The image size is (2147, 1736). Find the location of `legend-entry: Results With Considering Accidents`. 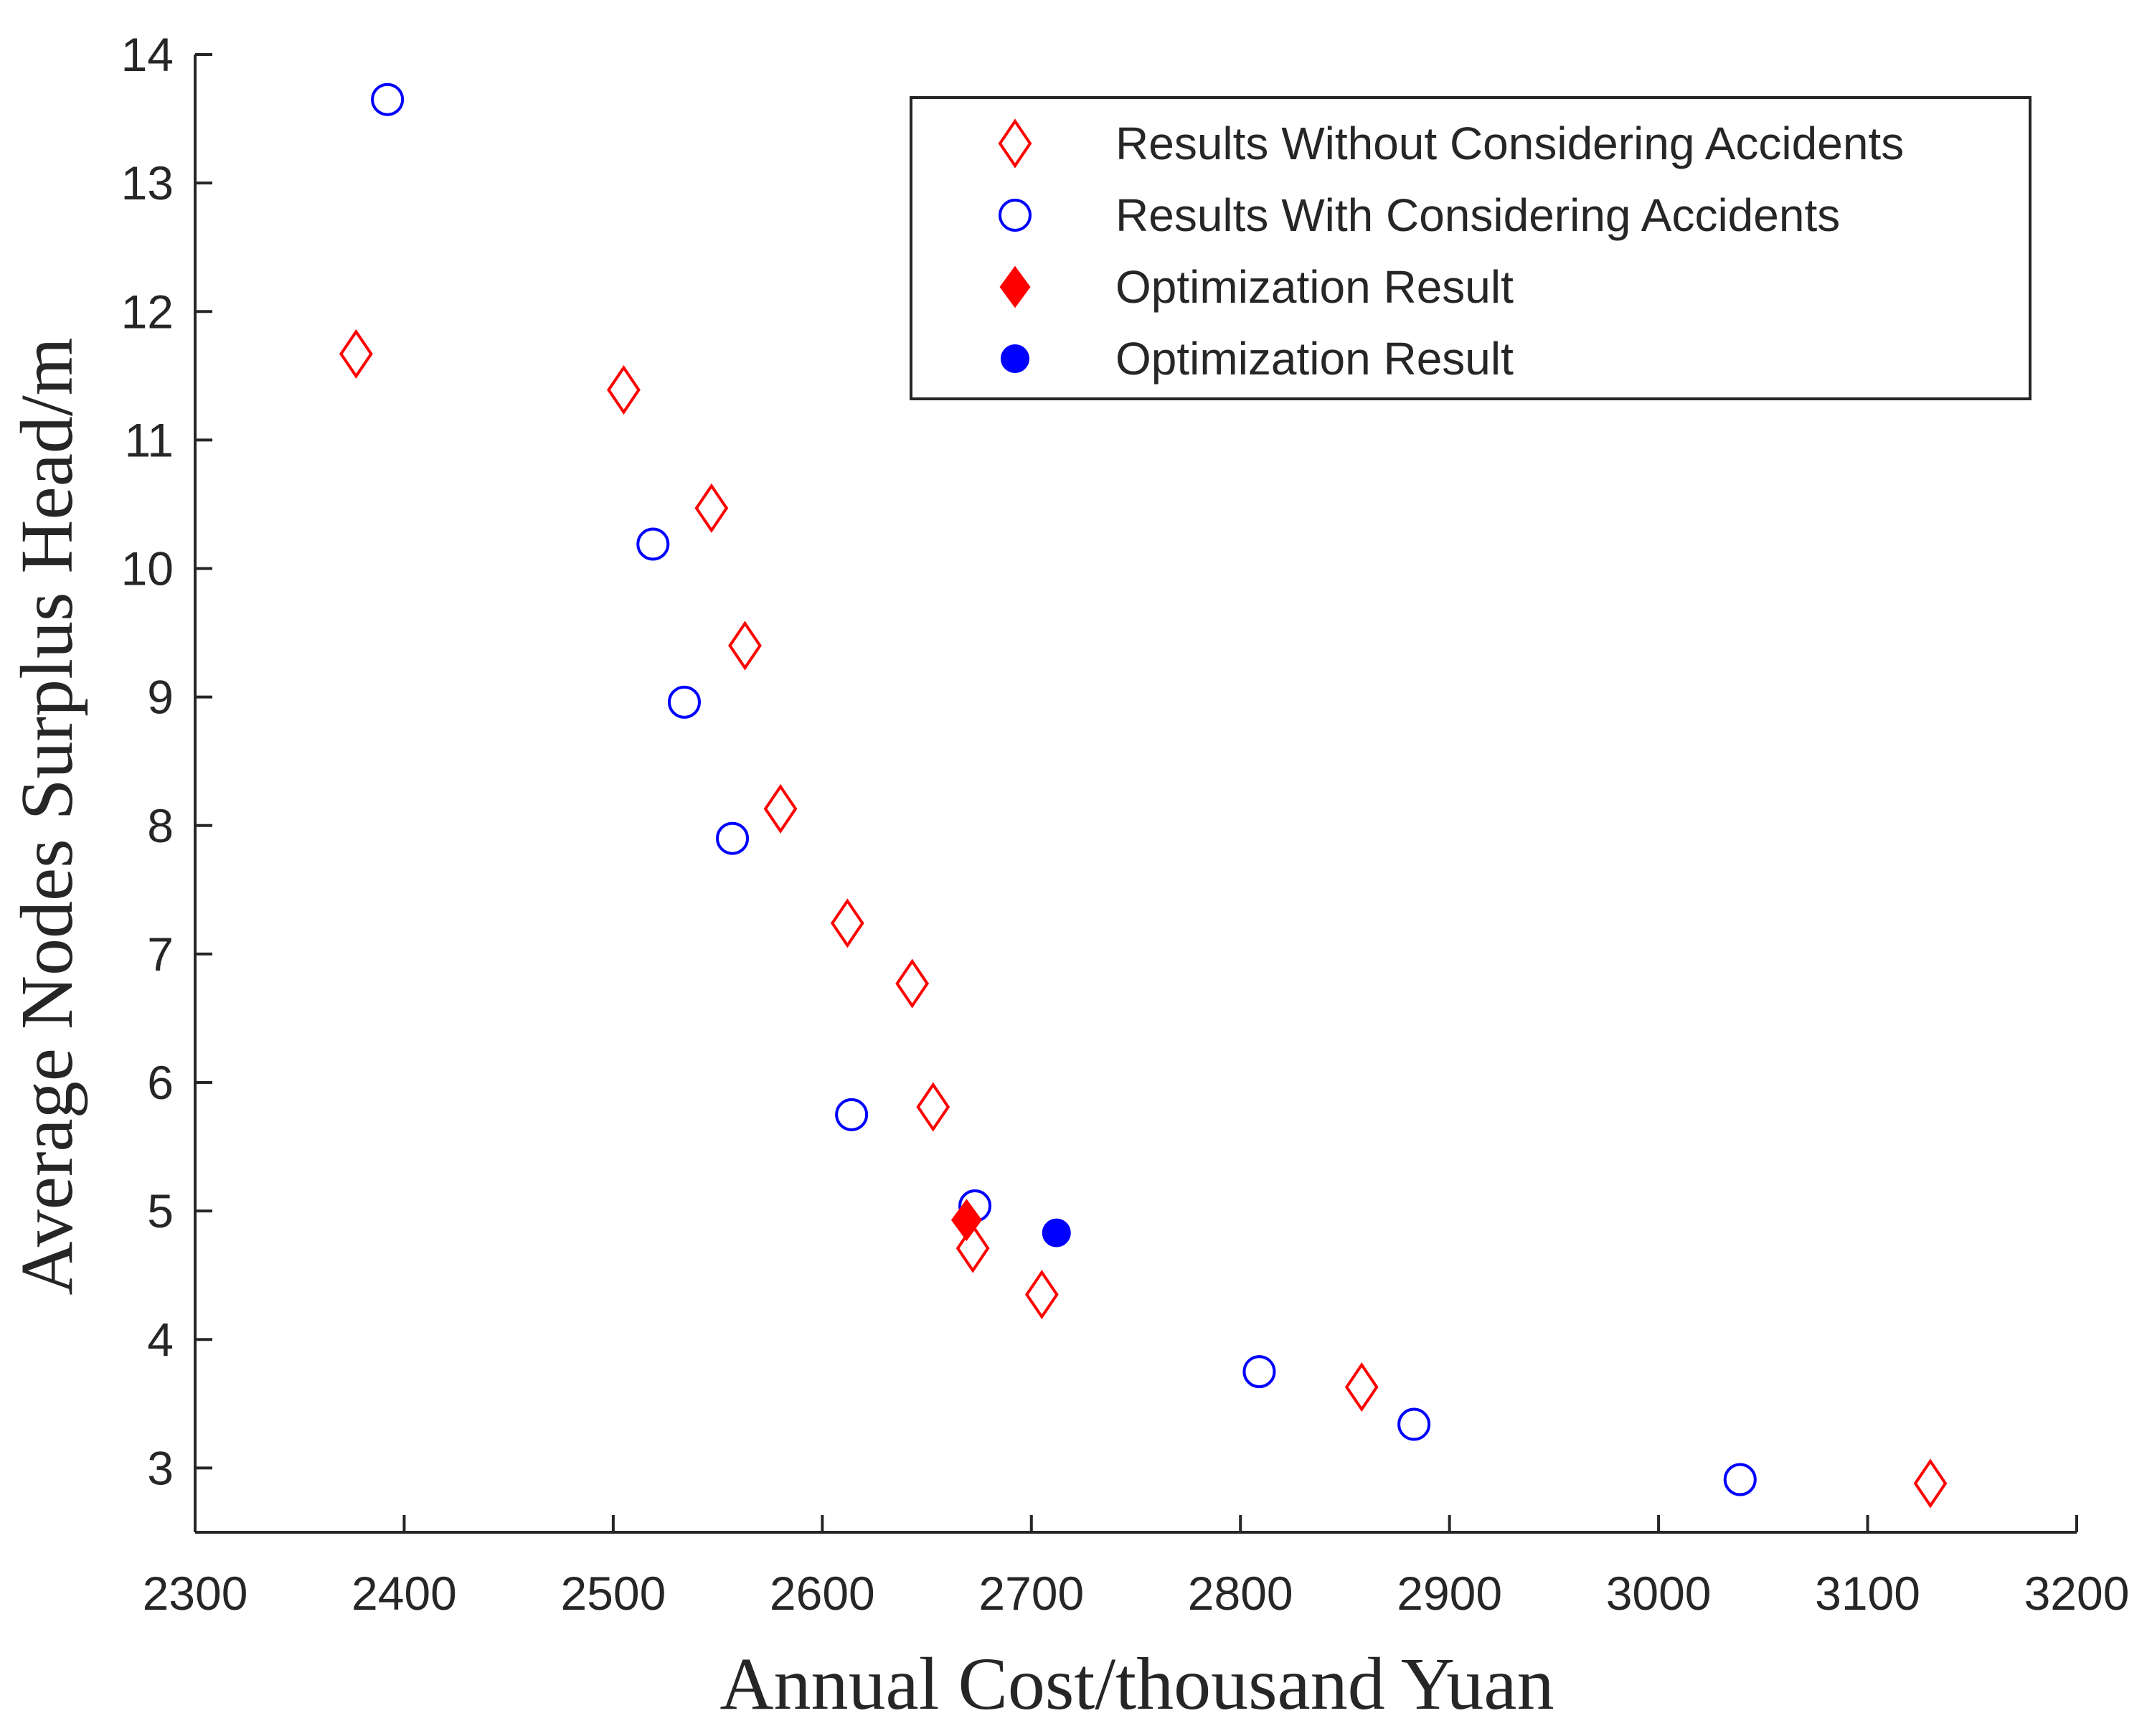

legend-entry: Results With Considering Accidents is located at coordinates (1419, 215).